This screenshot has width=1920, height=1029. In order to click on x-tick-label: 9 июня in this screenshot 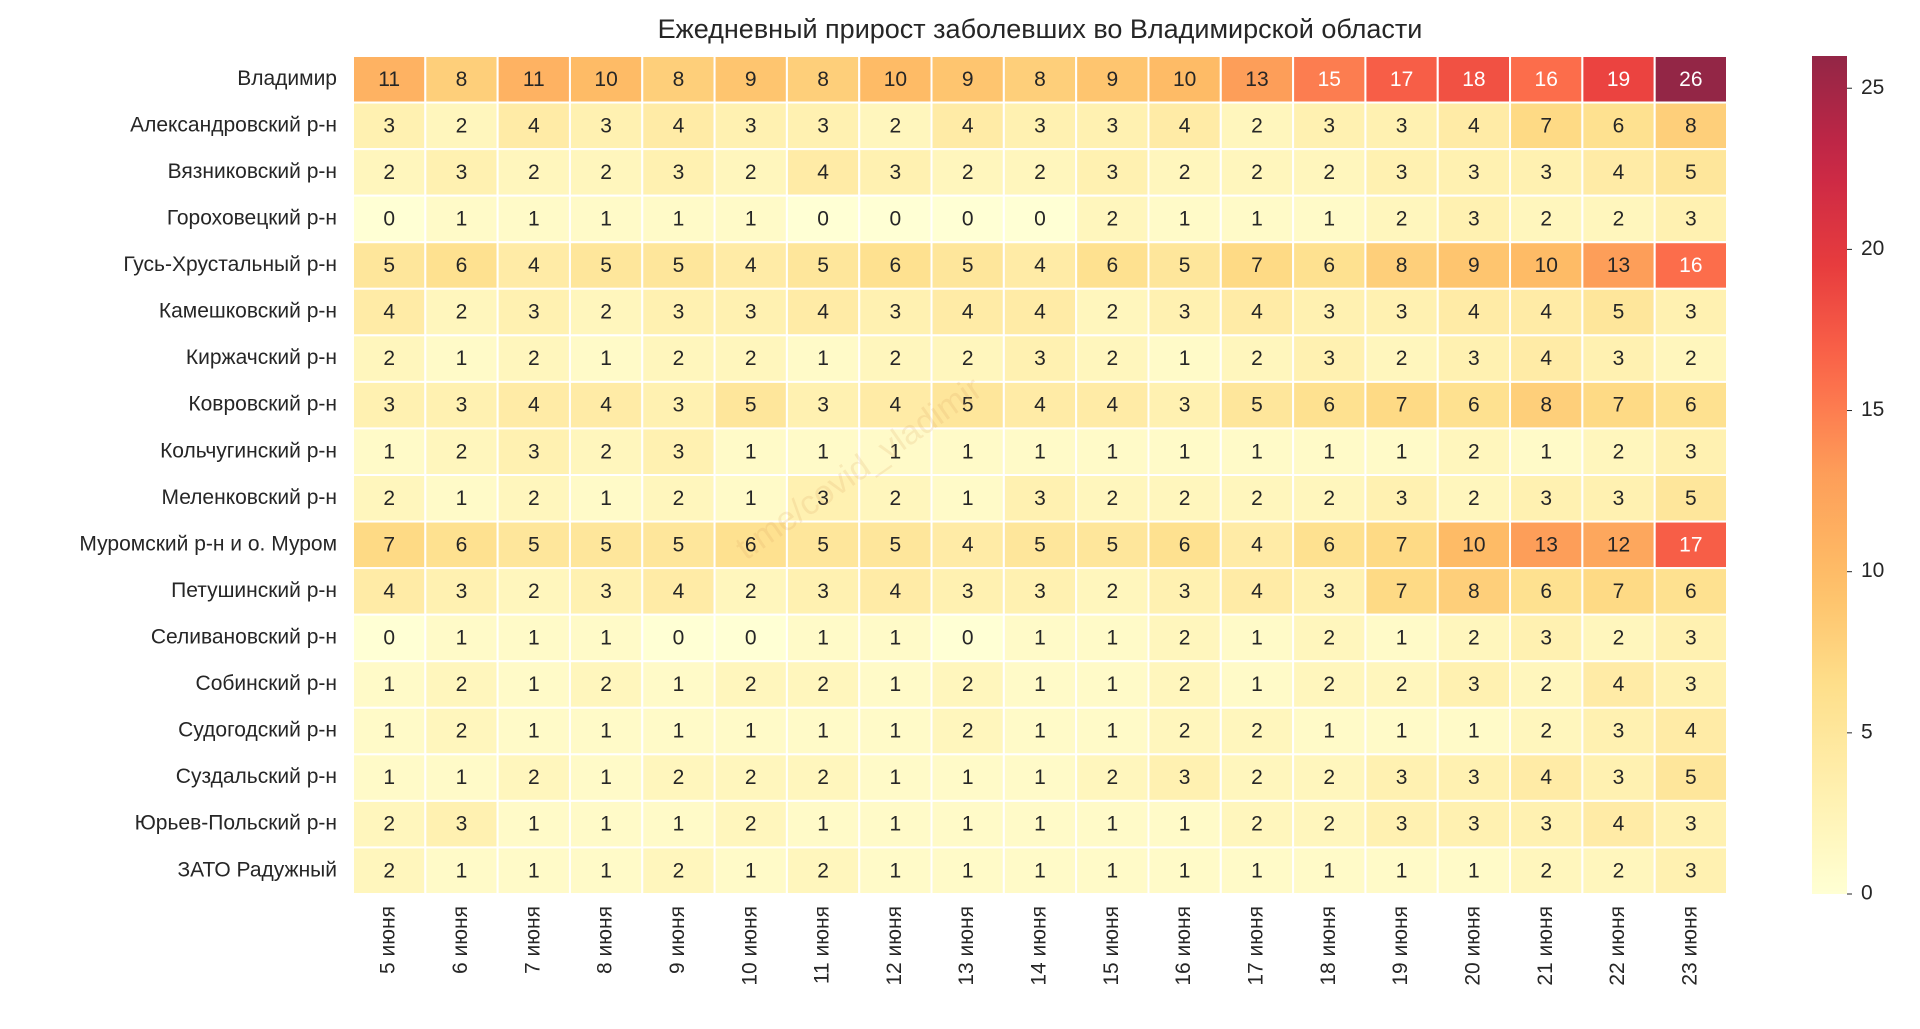, I will do `click(677, 940)`.